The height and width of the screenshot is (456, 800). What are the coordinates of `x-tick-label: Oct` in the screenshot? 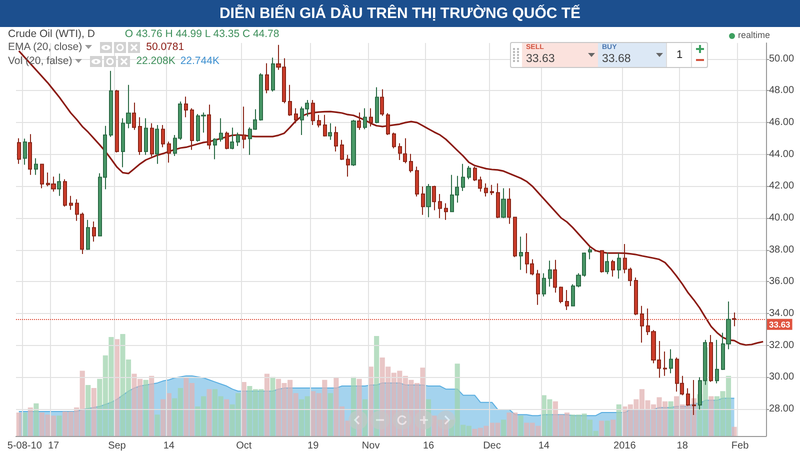 It's located at (244, 446).